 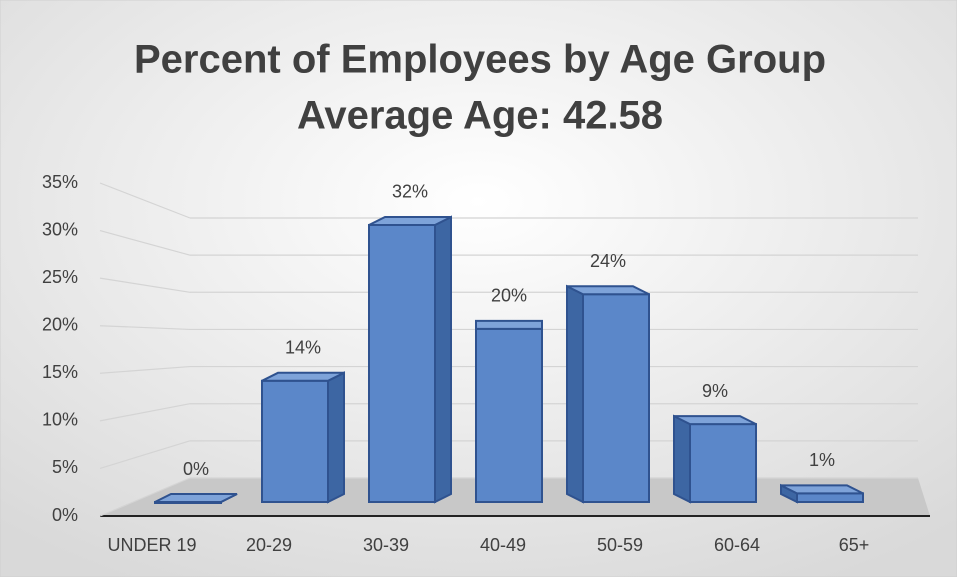 I want to click on x-tick-label: 50-59, so click(x=620, y=545).